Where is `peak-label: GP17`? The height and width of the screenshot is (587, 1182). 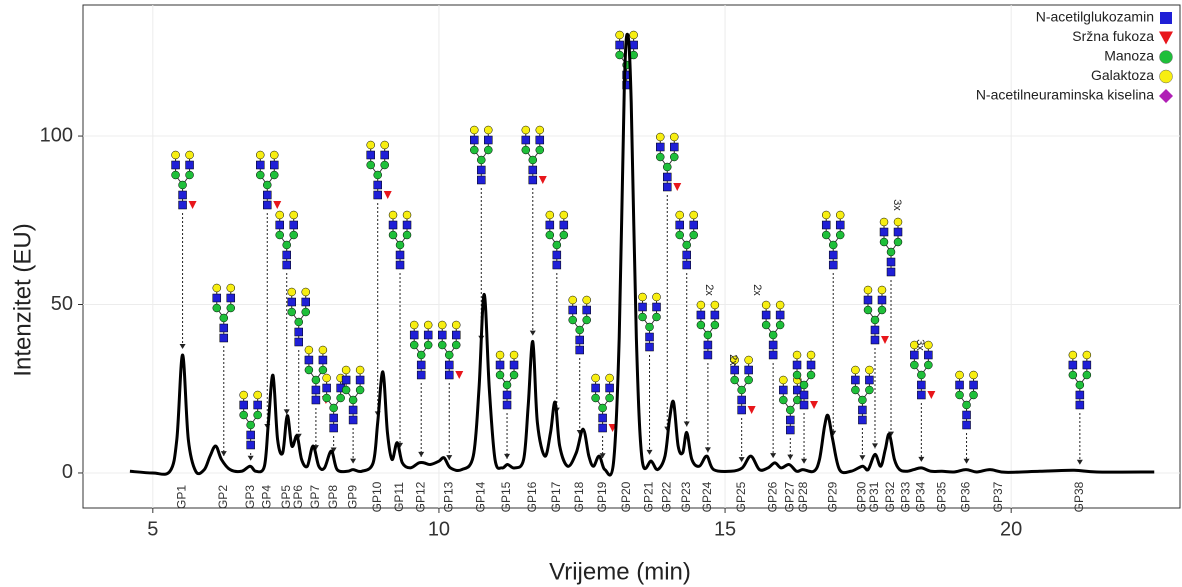 peak-label: GP17 is located at coordinates (556, 496).